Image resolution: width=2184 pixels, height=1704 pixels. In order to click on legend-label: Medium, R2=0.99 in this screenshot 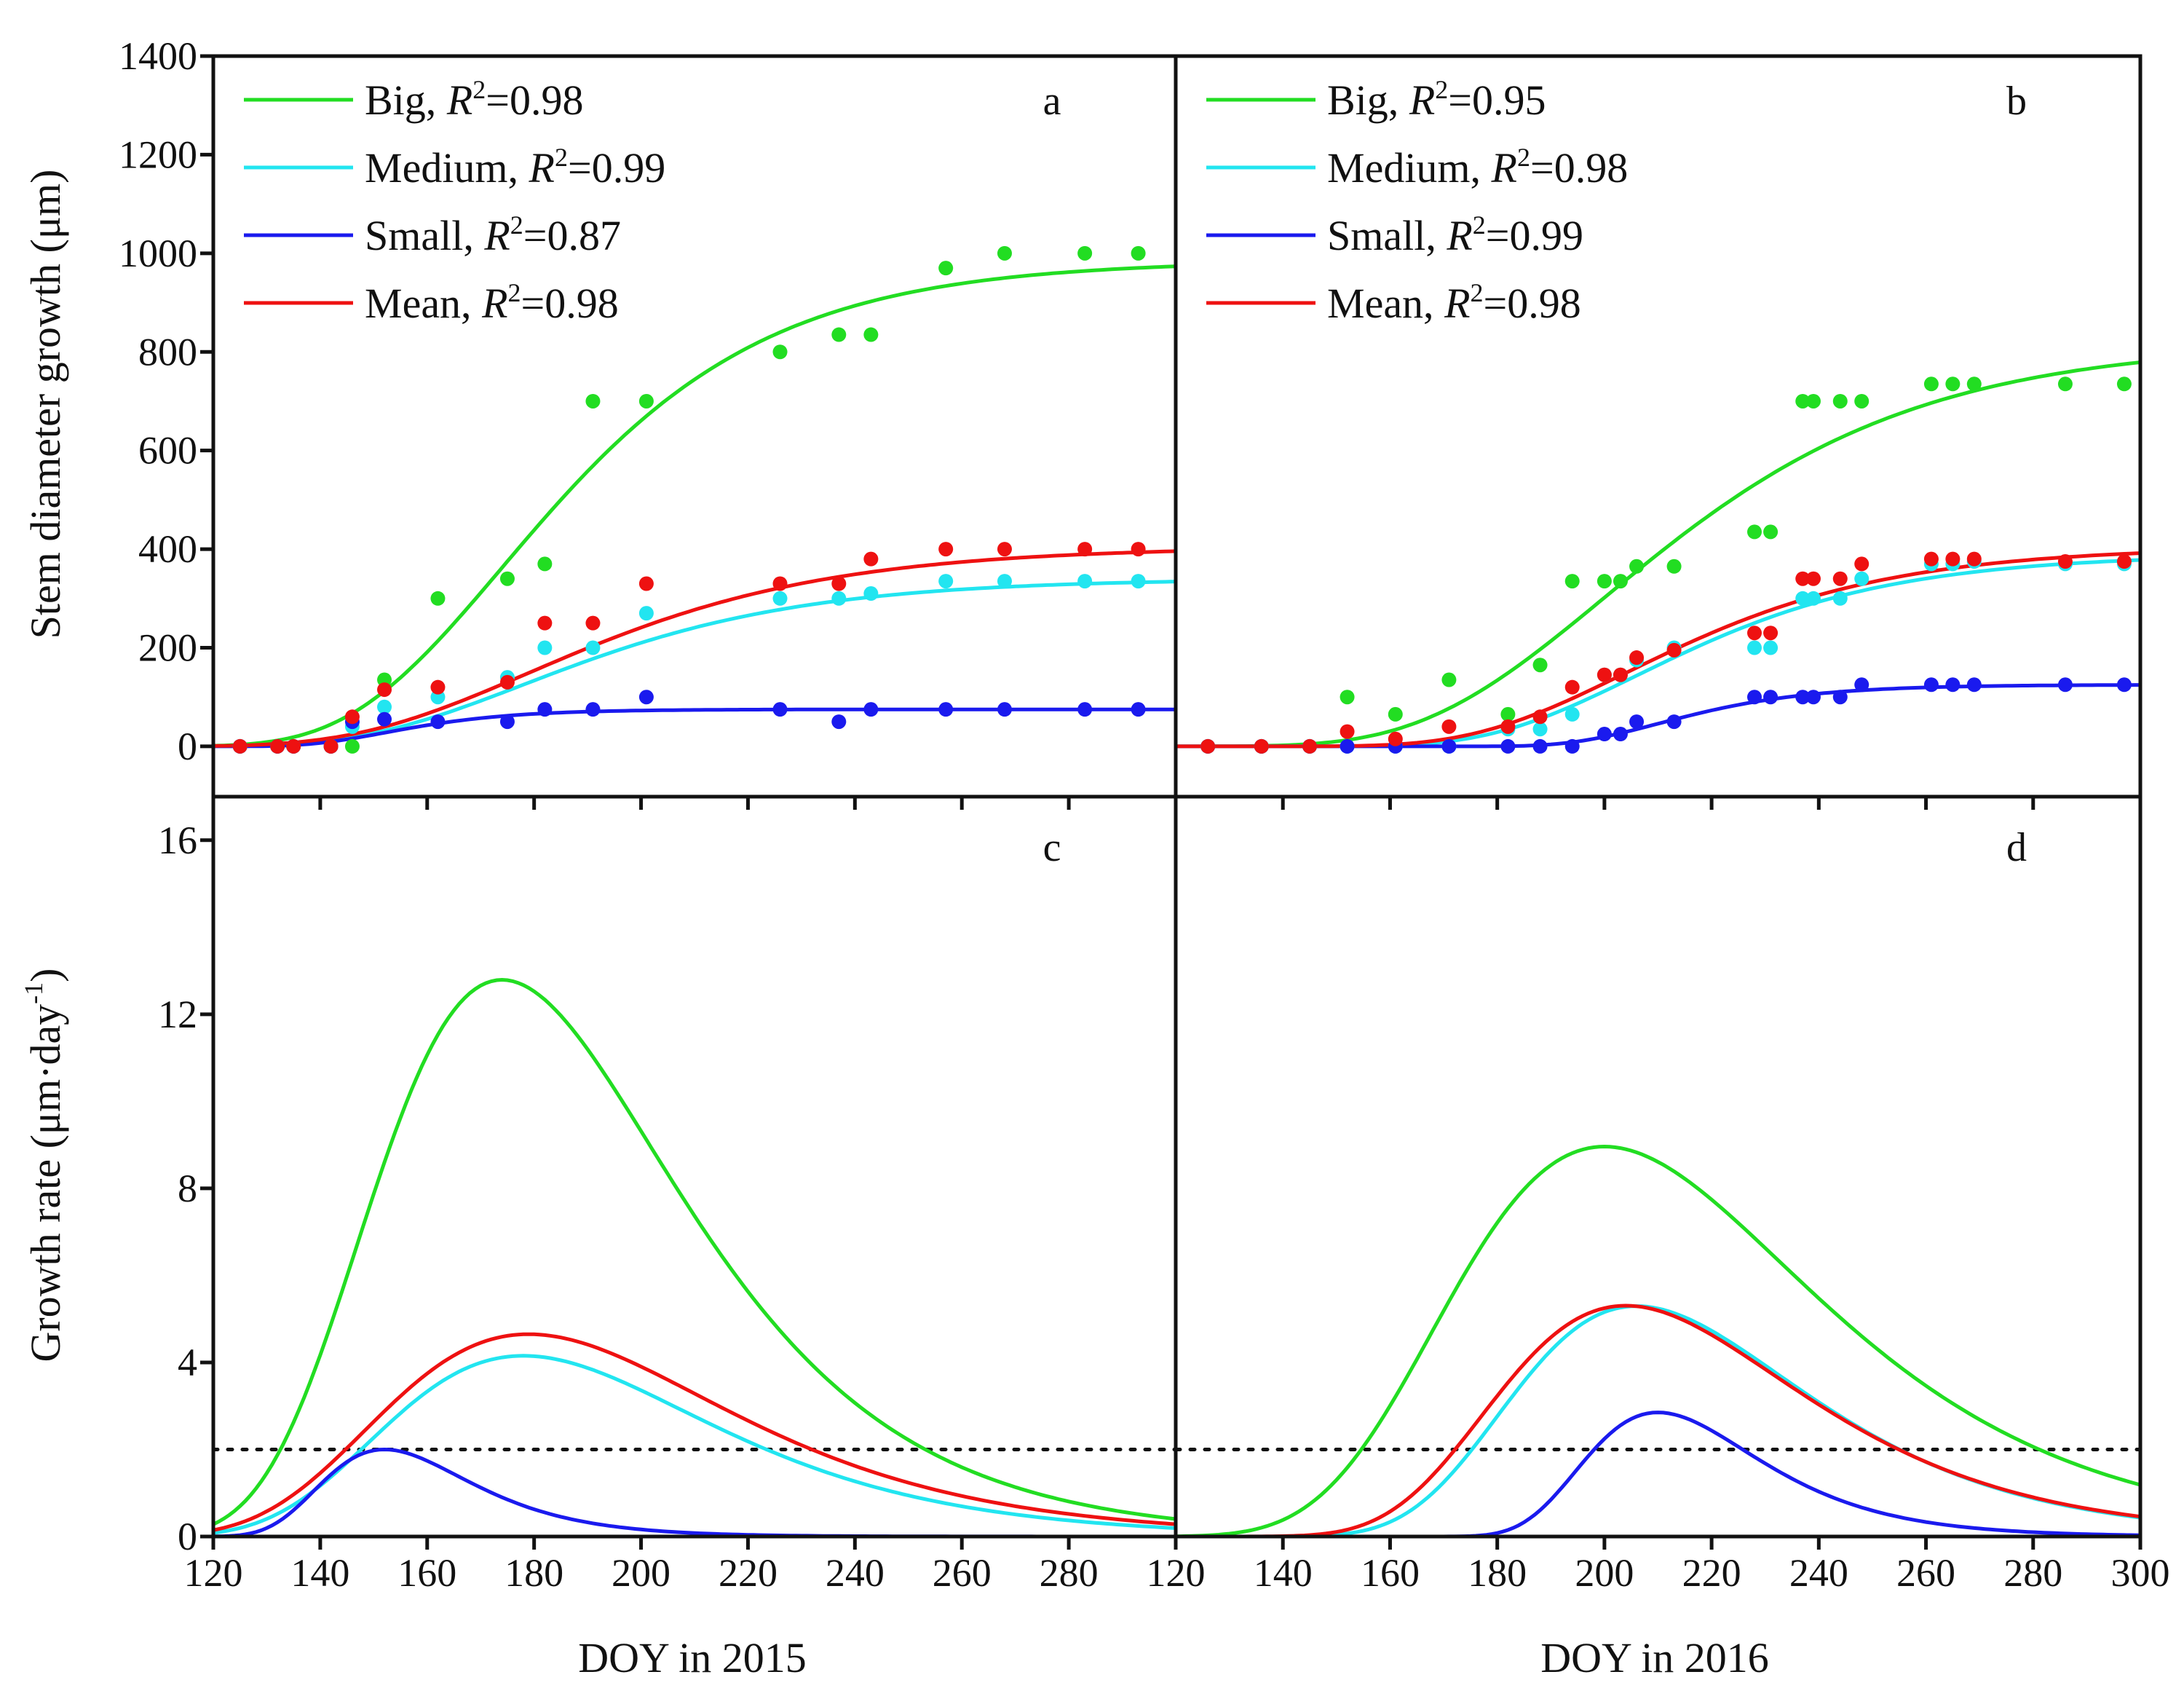, I will do `click(515, 167)`.